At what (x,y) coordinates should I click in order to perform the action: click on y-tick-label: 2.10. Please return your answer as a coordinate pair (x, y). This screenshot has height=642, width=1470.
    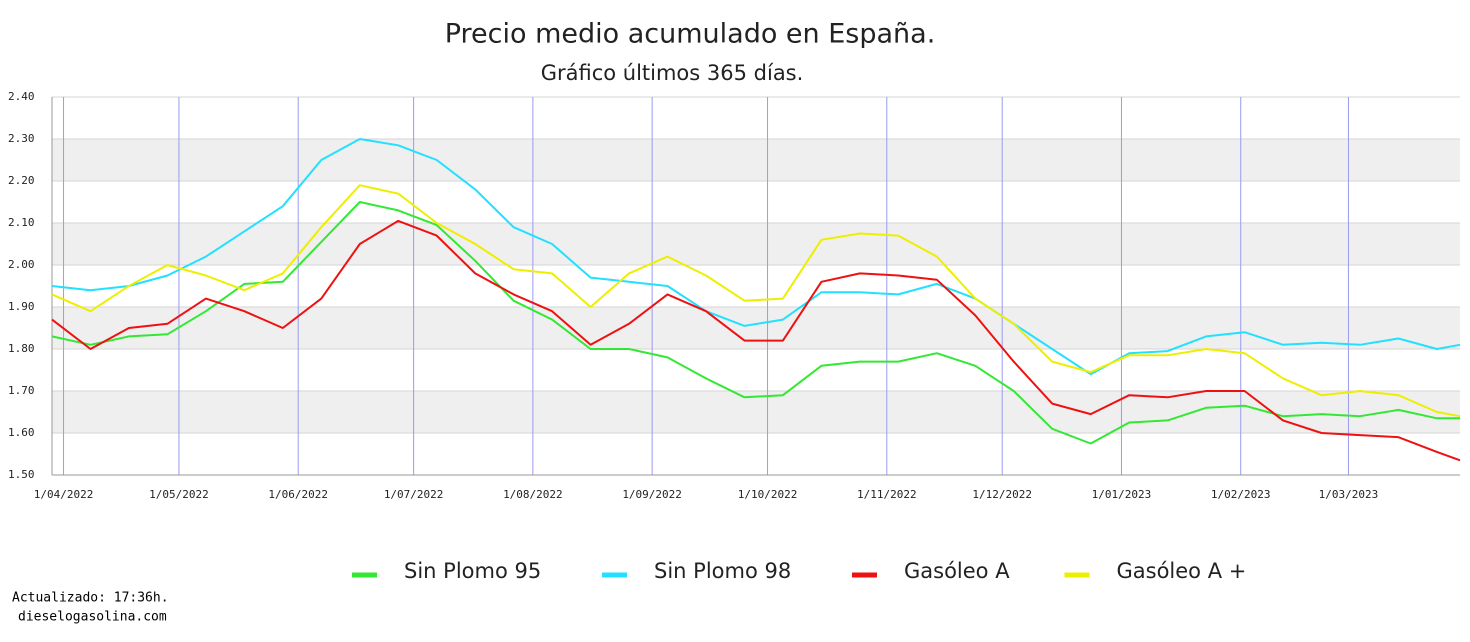
    Looking at the image, I should click on (21, 222).